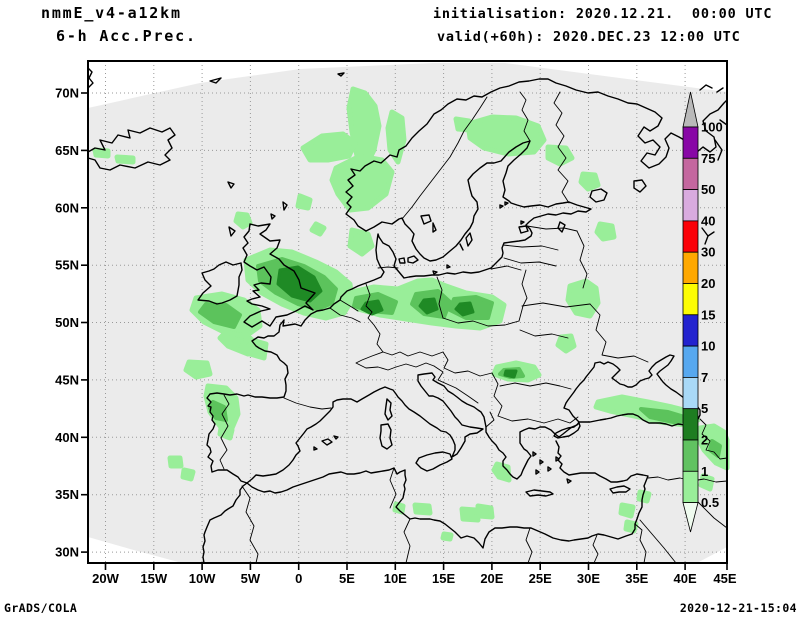 Image resolution: width=800 pixels, height=618 pixels. What do you see at coordinates (67, 265) in the screenshot?
I see `y-axis-label: 55N` at bounding box center [67, 265].